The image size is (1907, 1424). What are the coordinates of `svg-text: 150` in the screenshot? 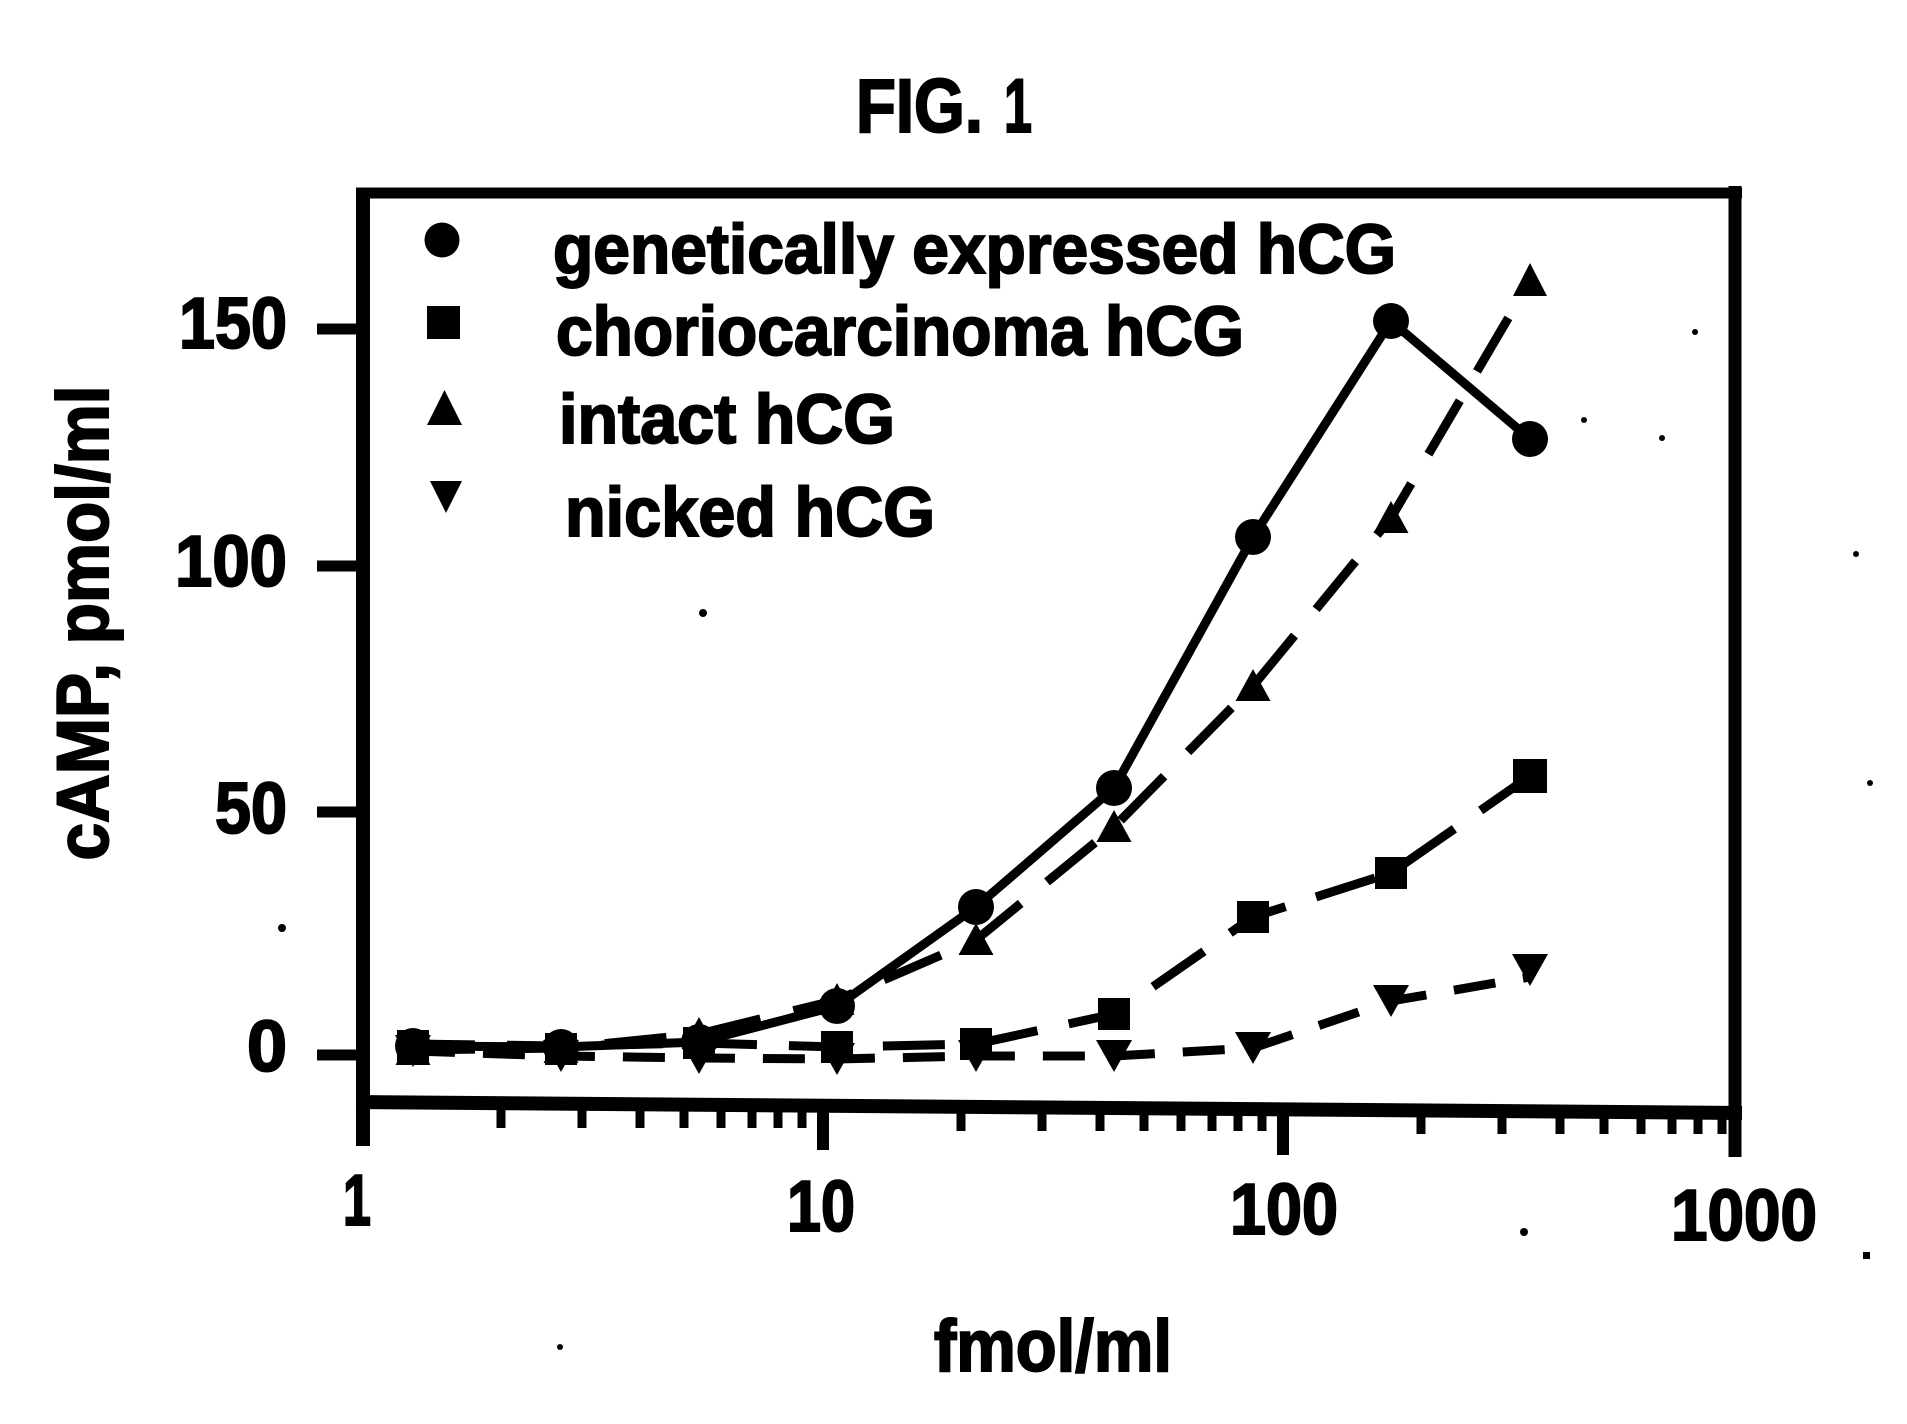 It's located at (233, 324).